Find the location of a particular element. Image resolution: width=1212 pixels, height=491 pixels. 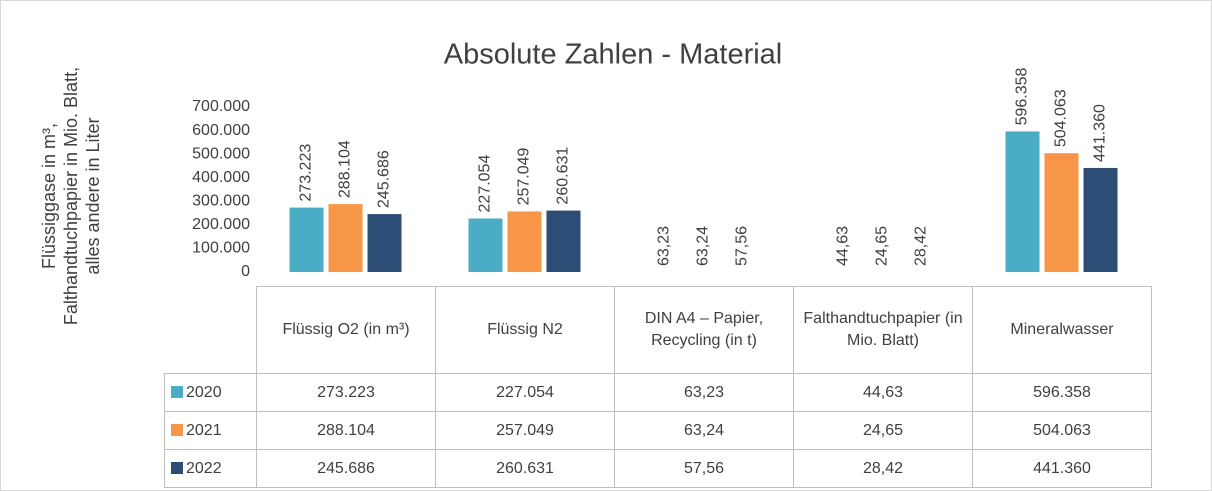

data-label: 596.358 is located at coordinates (1022, 96).